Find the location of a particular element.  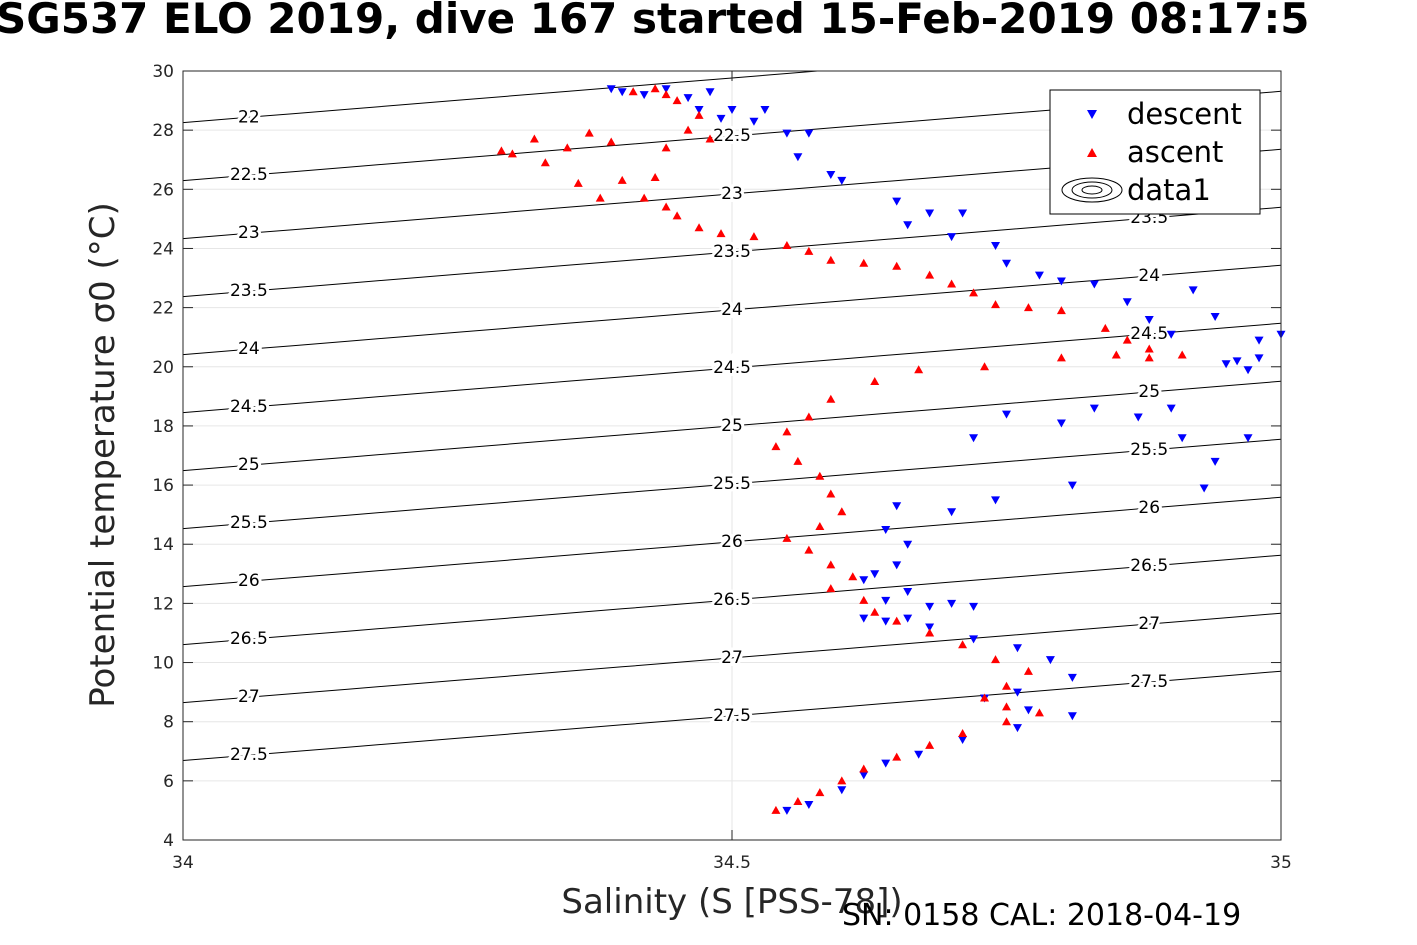

contour-label: 24.5 is located at coordinates (732, 368).